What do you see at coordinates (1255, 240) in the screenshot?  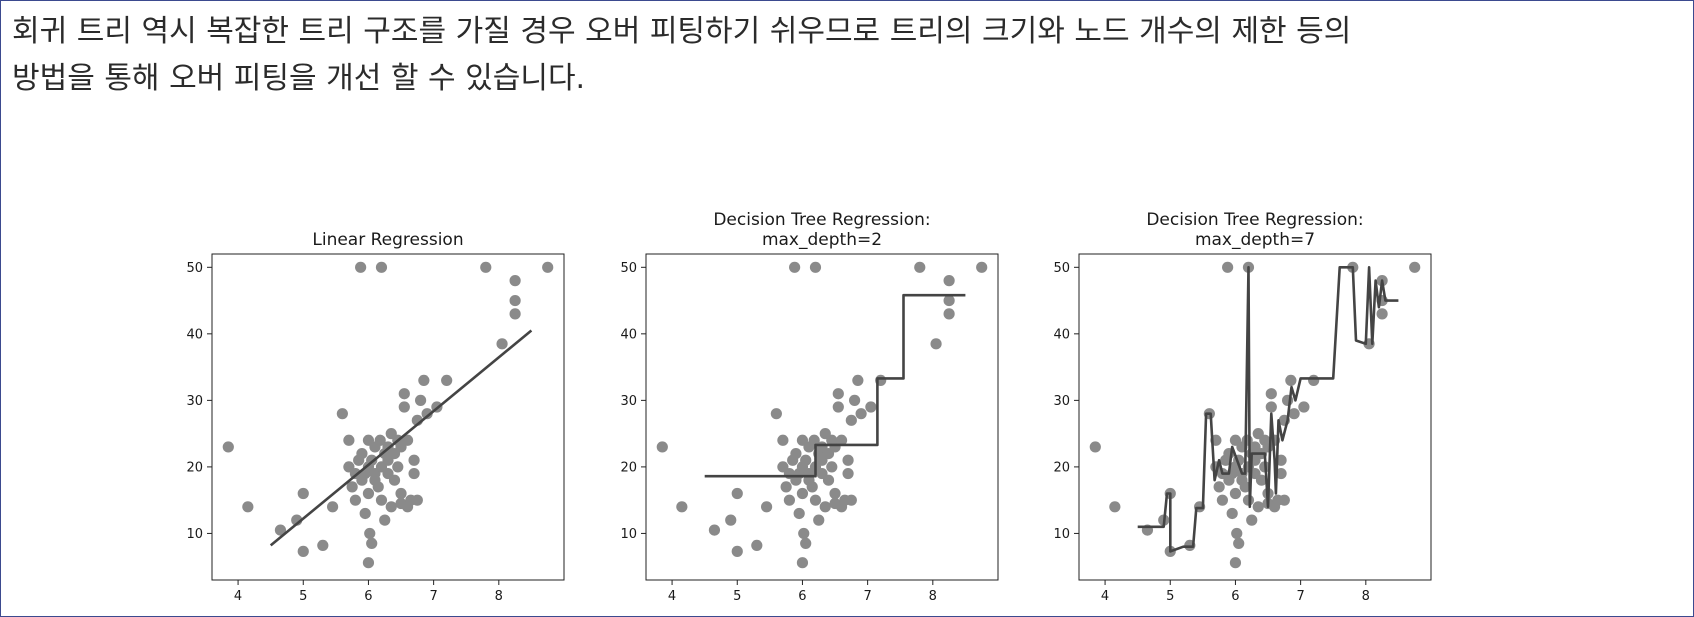 I see `chart-title-line: max_depth=7` at bounding box center [1255, 240].